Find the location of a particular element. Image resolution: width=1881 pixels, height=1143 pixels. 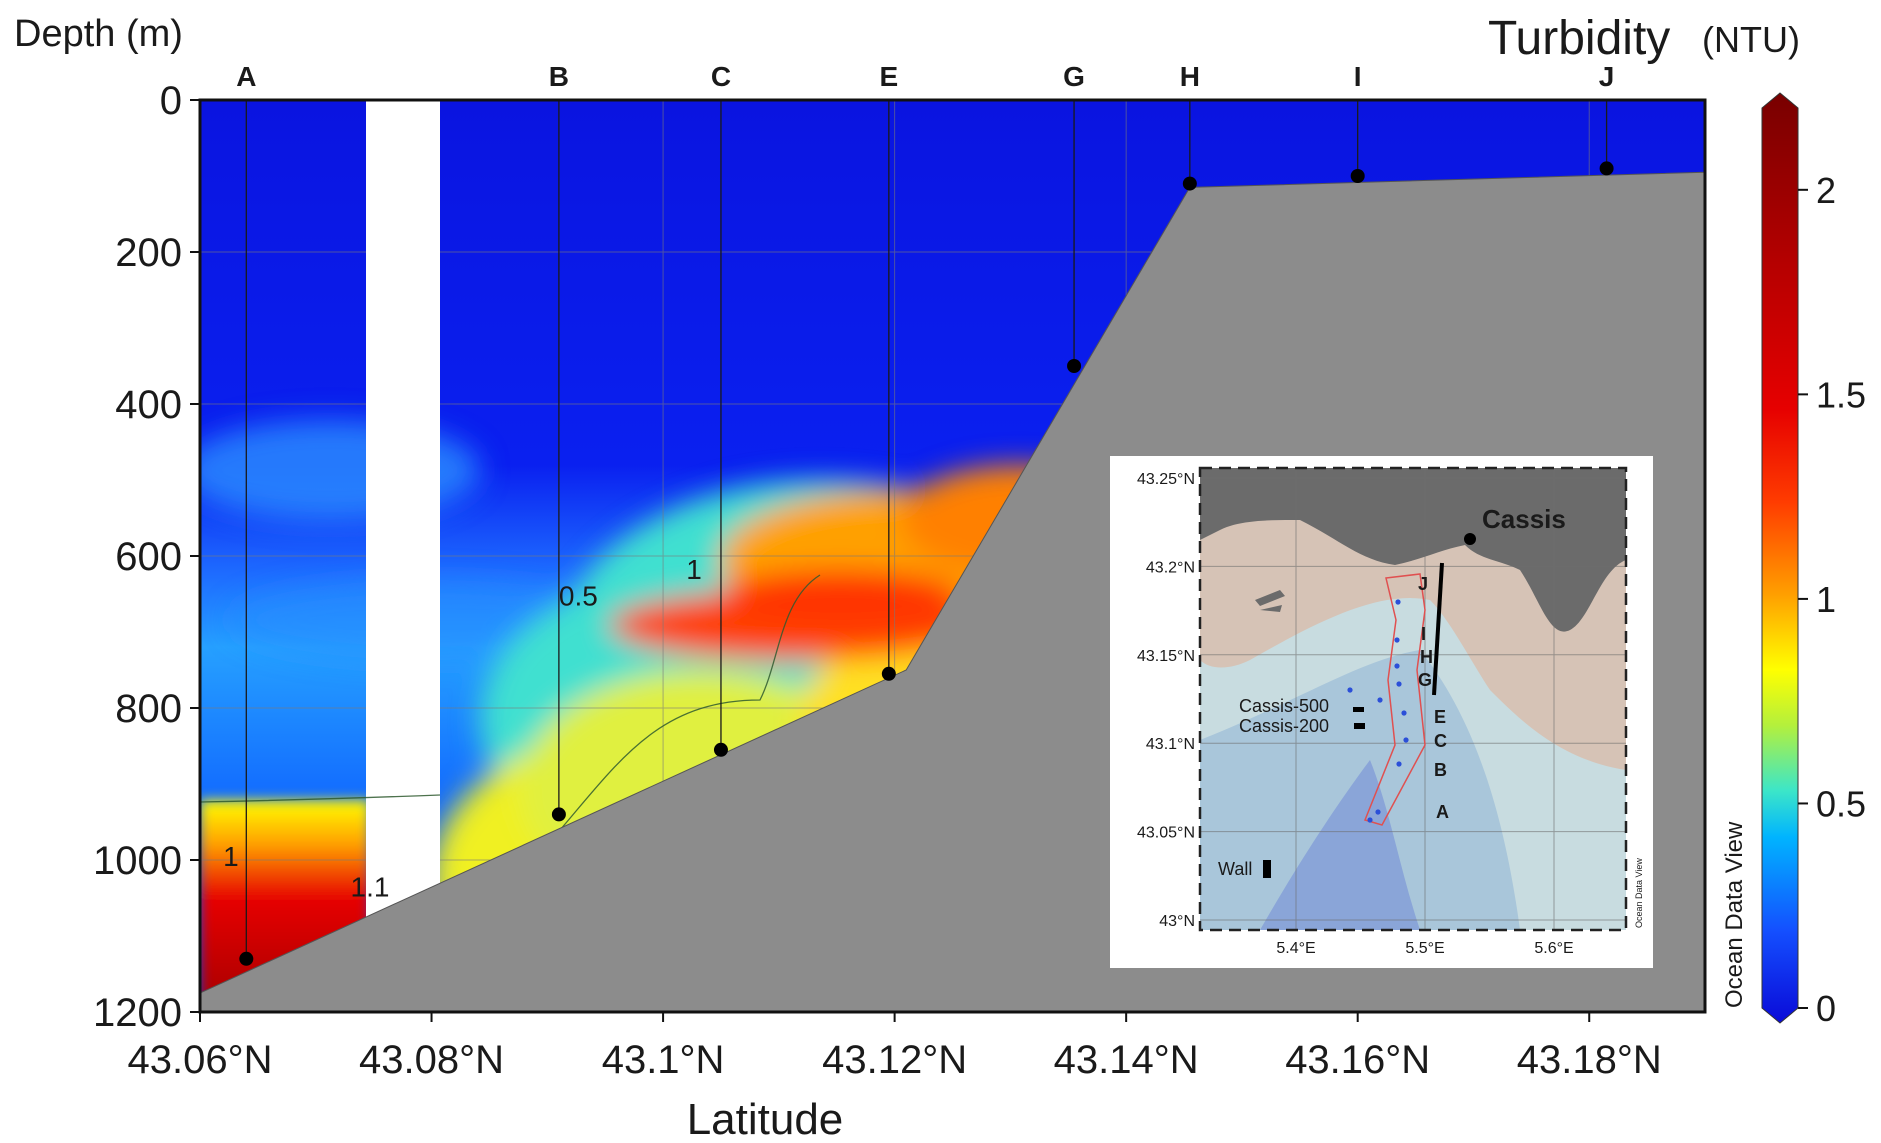

colorbar-tick-label-4: 2 is located at coordinates (1826, 190).